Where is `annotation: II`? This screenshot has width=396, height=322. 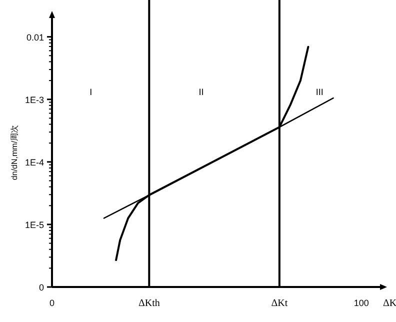
annotation: II is located at coordinates (201, 92).